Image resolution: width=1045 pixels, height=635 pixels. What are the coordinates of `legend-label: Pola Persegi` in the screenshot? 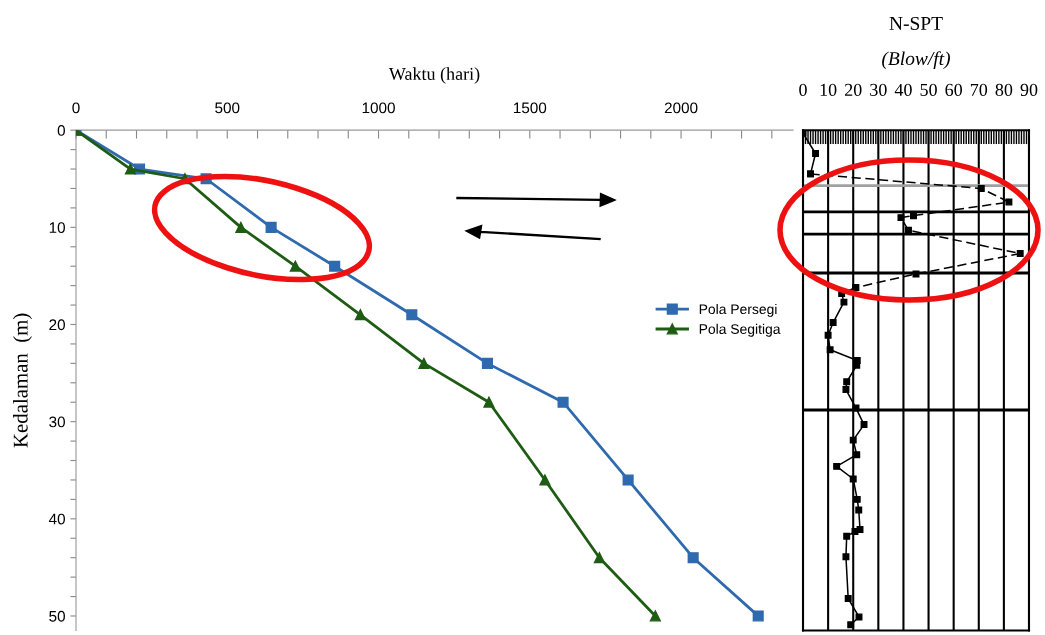 It's located at (738, 310).